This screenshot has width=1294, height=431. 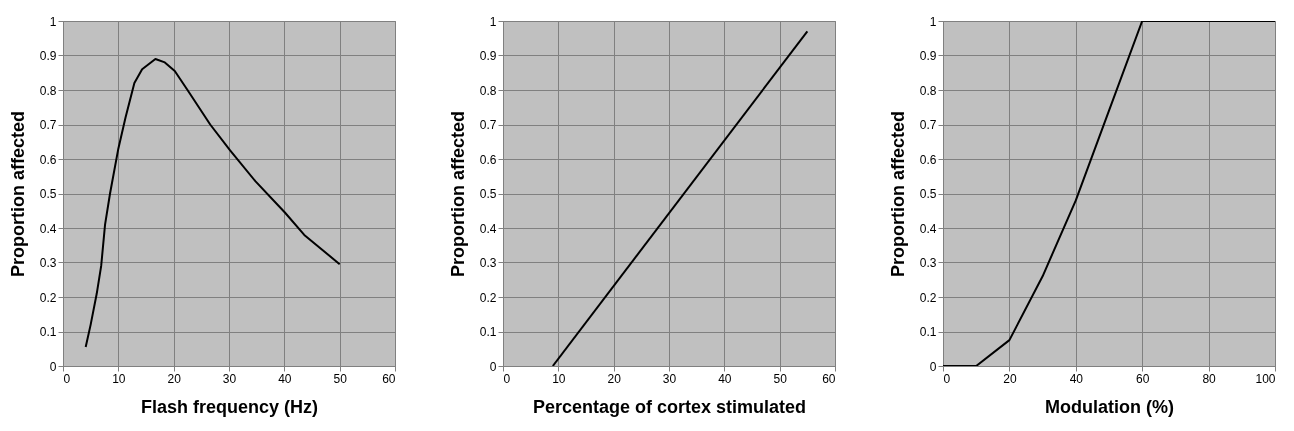 What do you see at coordinates (1109, 406) in the screenshot?
I see `x-axis-title: Modulation (%)` at bounding box center [1109, 406].